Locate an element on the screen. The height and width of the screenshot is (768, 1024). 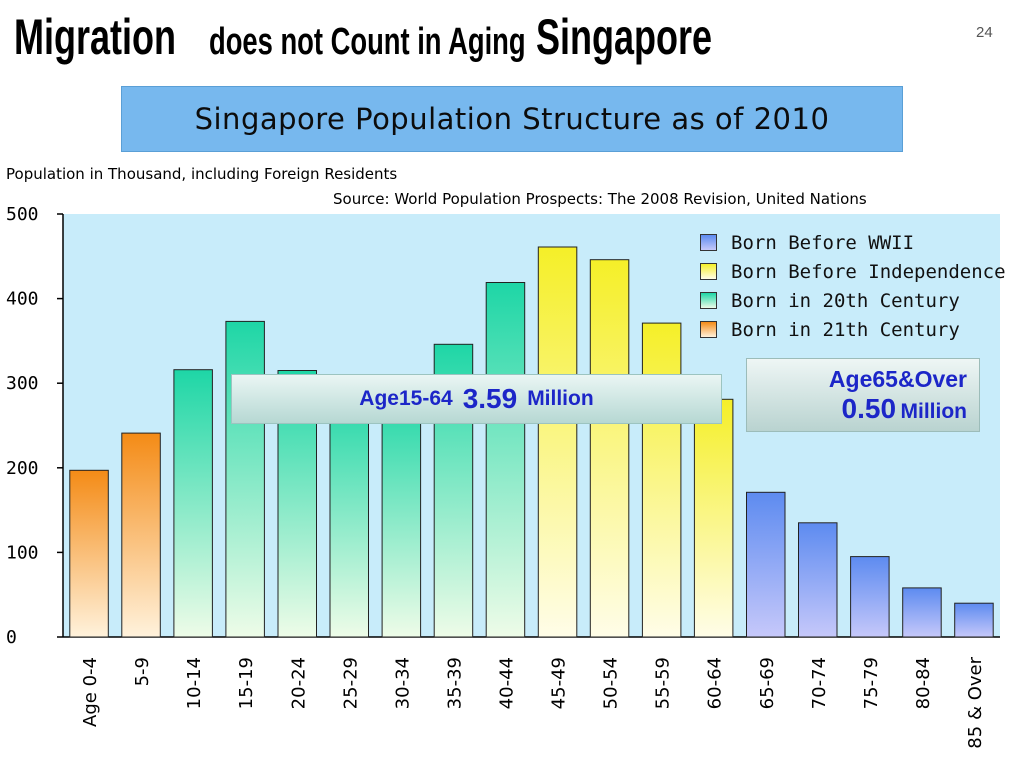
legend-label: Born Before WWII is located at coordinates (823, 242).